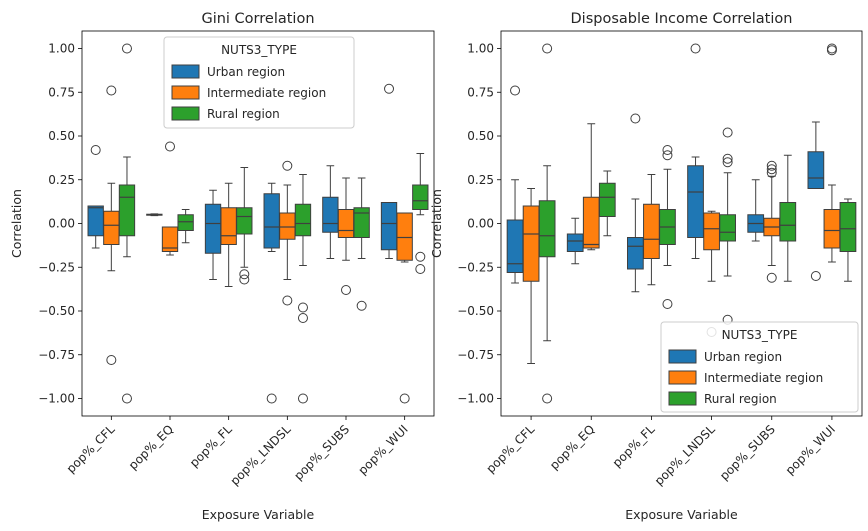 Image resolution: width=868 pixels, height=531 pixels. What do you see at coordinates (436, 223) in the screenshot?
I see `y-axis-label: Correlation` at bounding box center [436, 223].